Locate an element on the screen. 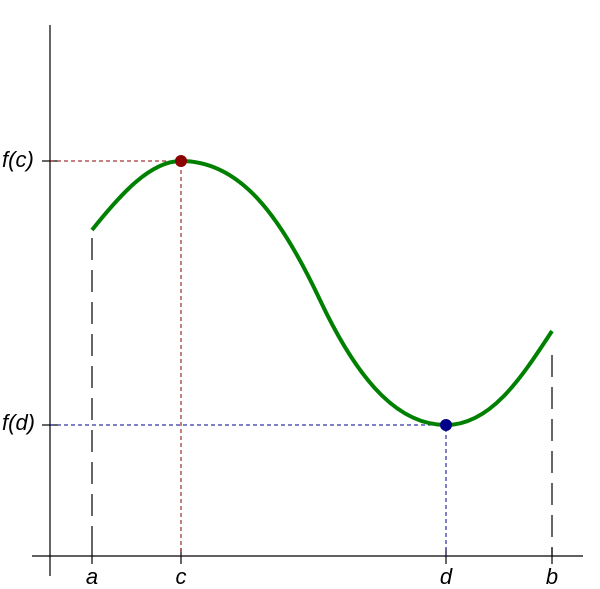 The width and height of the screenshot is (600, 589). x-label: a is located at coordinates (92, 576).